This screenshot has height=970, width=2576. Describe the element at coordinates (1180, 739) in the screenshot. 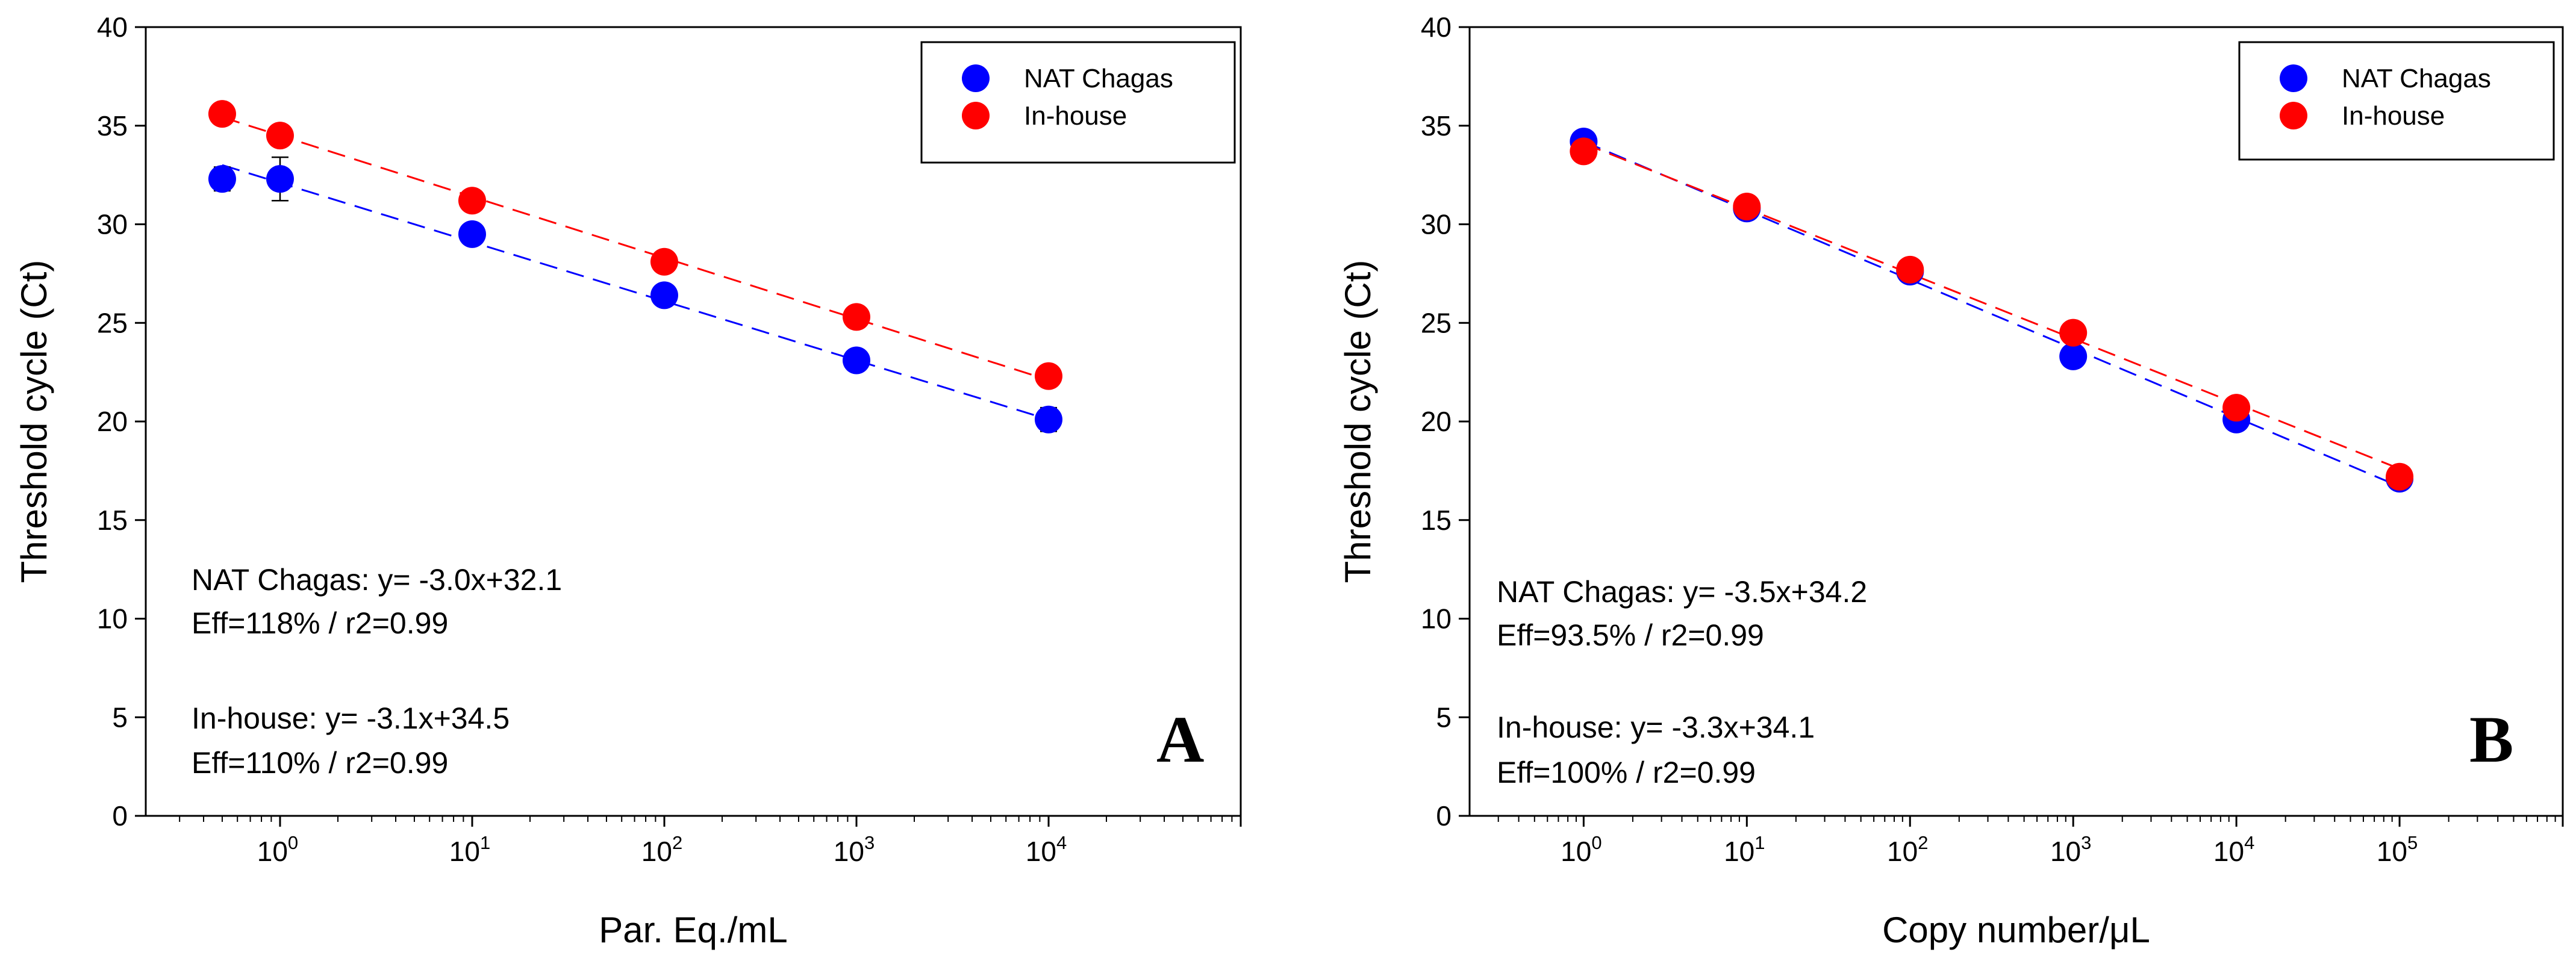

I see `panel-letter: A` at that location.